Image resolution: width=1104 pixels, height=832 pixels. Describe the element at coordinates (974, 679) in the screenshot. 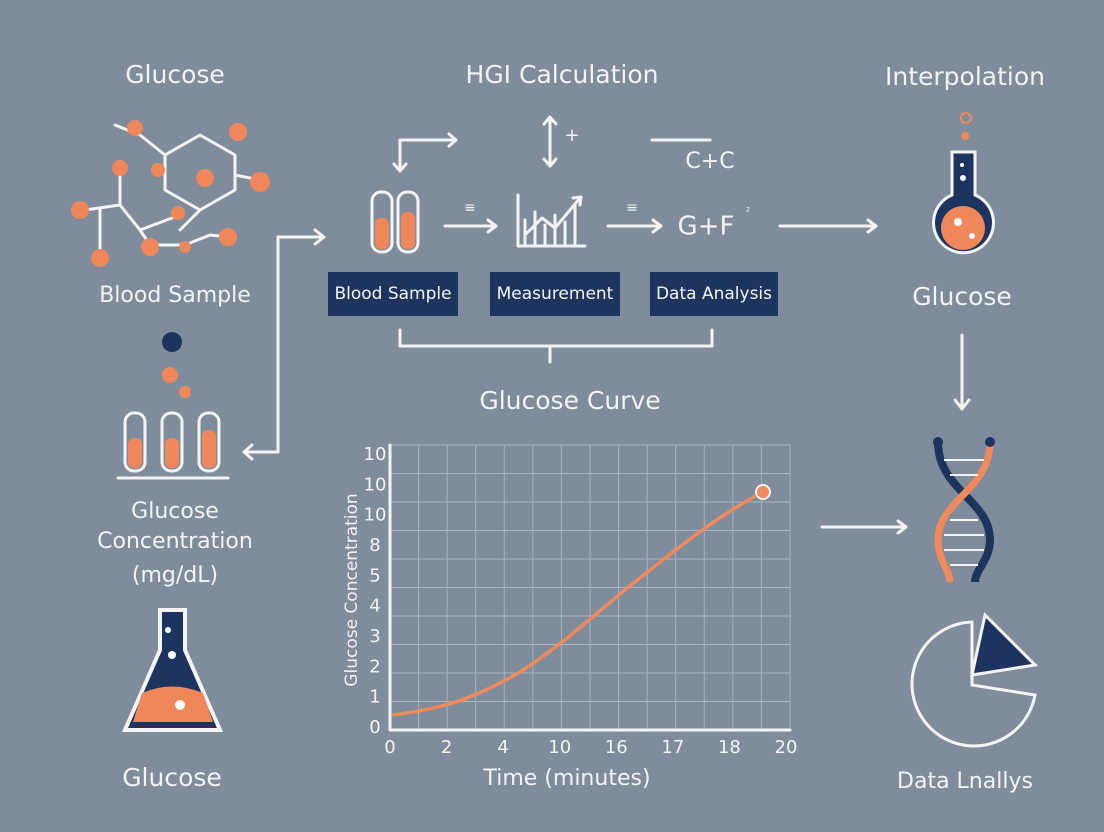

I see `pie-icon` at that location.